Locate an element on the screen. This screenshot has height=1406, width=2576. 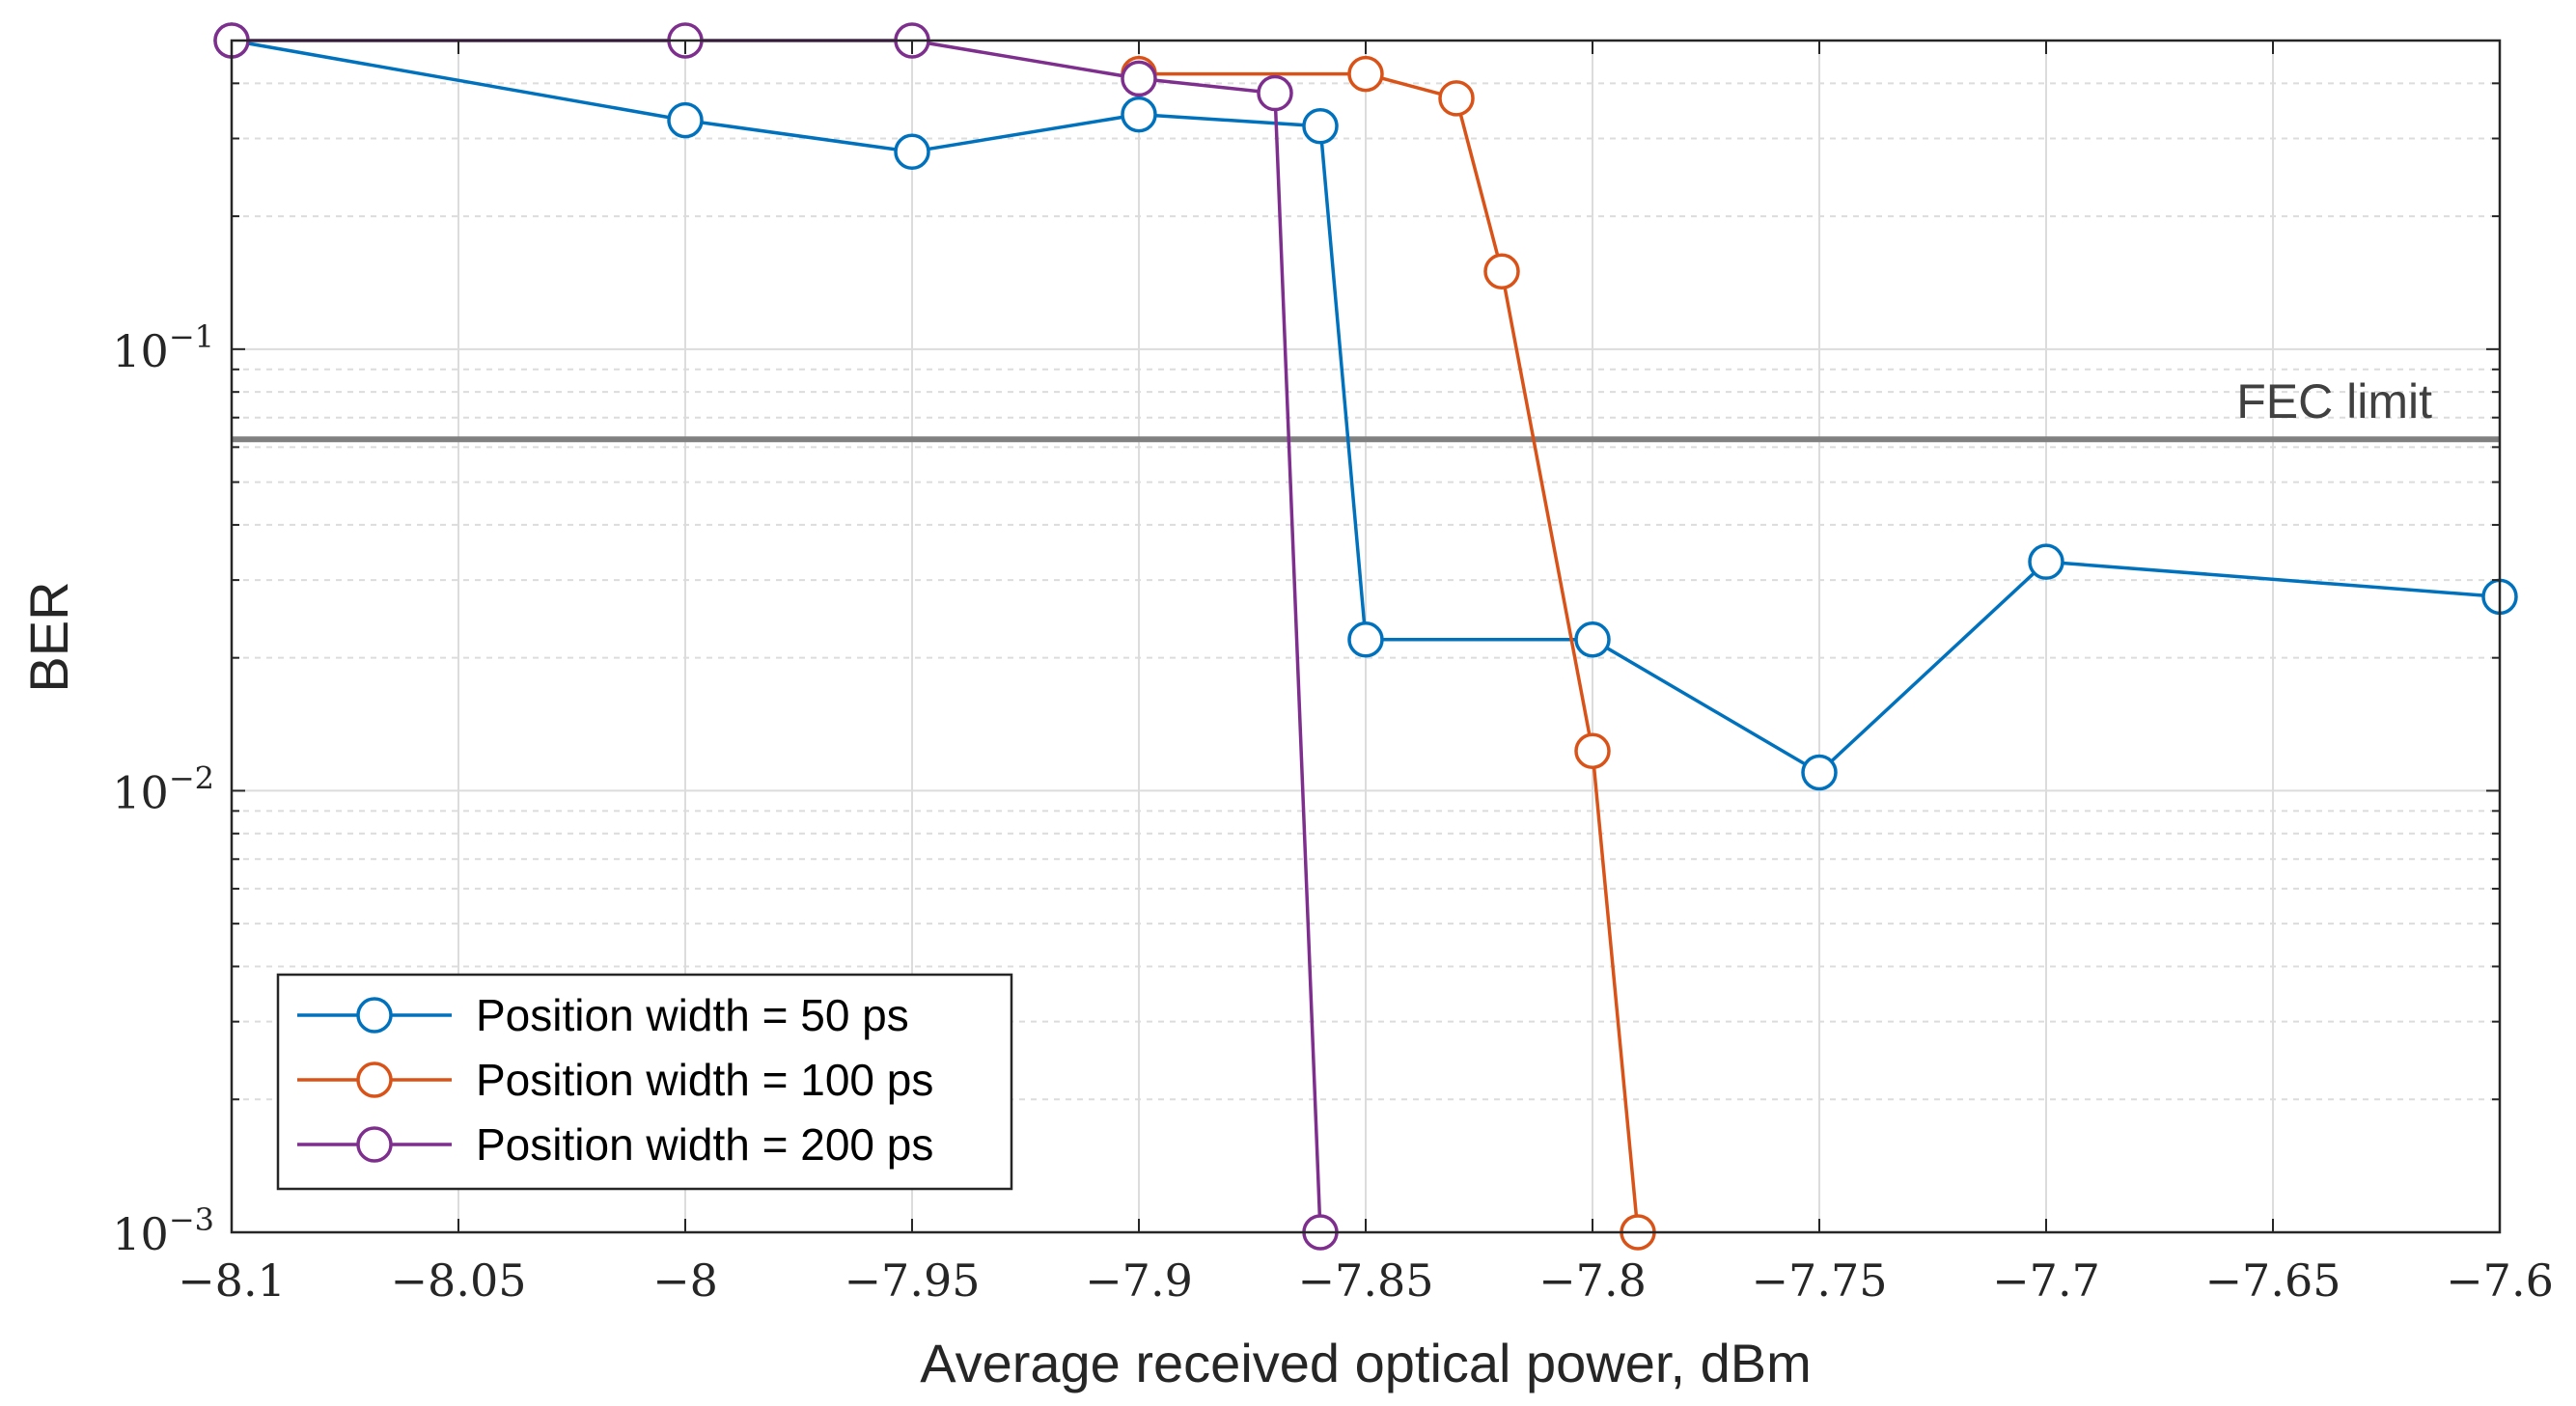
x-tick-label: −8.05 is located at coordinates (459, 1280).